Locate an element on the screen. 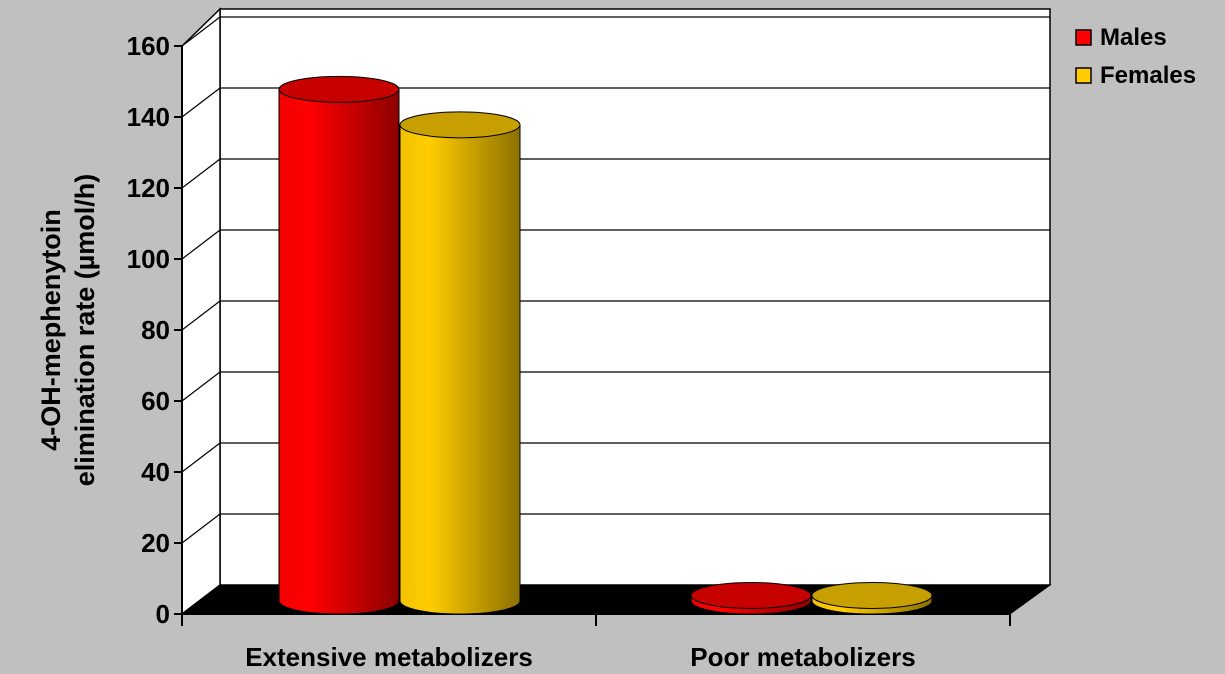 Image resolution: width=1225 pixels, height=674 pixels. y-tick-label: 160 is located at coordinates (148, 46).